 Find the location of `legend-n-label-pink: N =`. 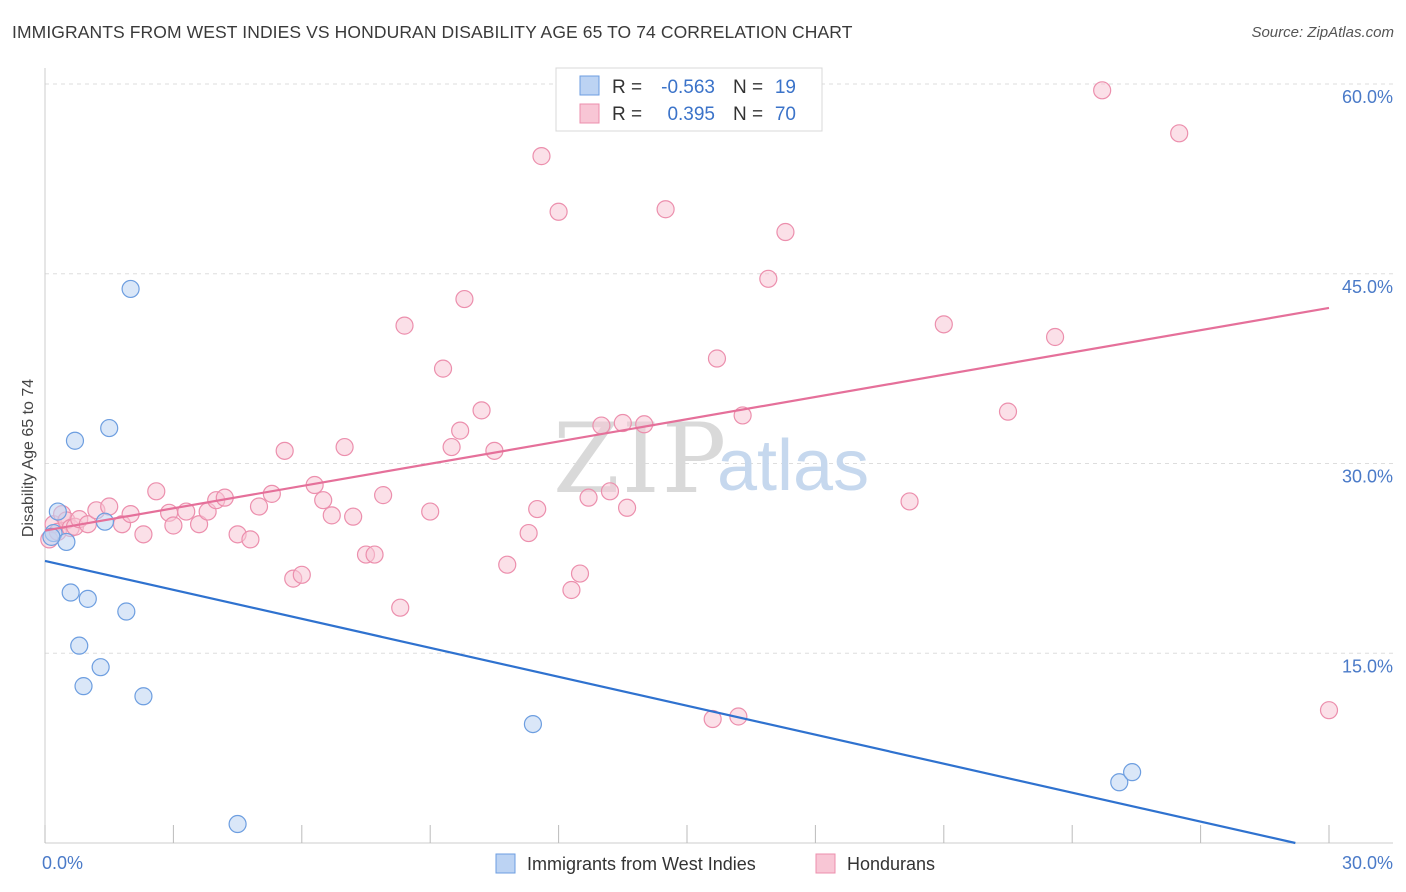

legend-n-label-pink: N = is located at coordinates (748, 114).